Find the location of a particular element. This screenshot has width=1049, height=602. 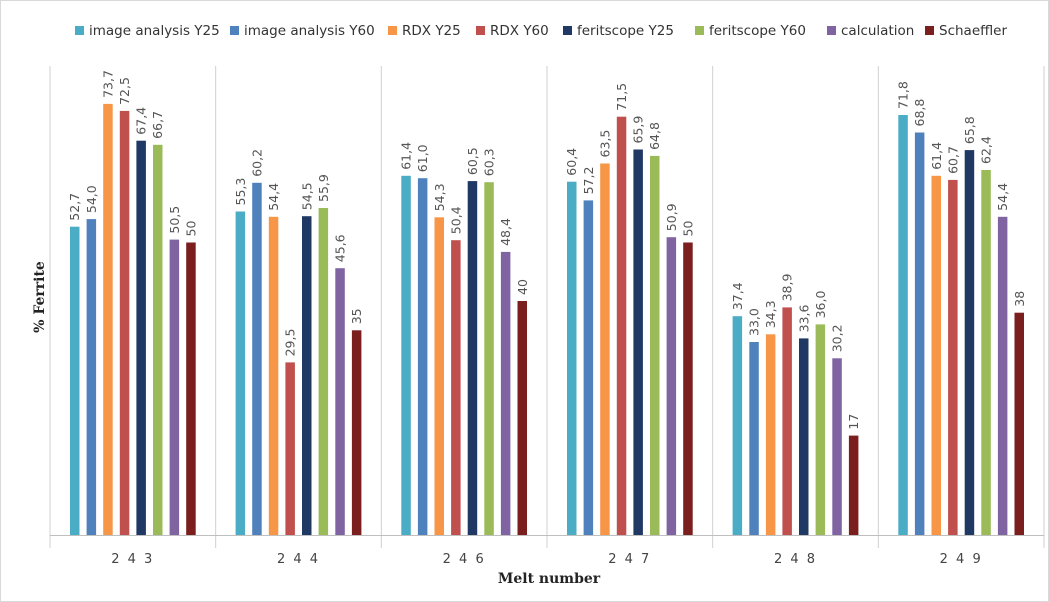

legend-label: feritscope Y60 is located at coordinates (757, 31).